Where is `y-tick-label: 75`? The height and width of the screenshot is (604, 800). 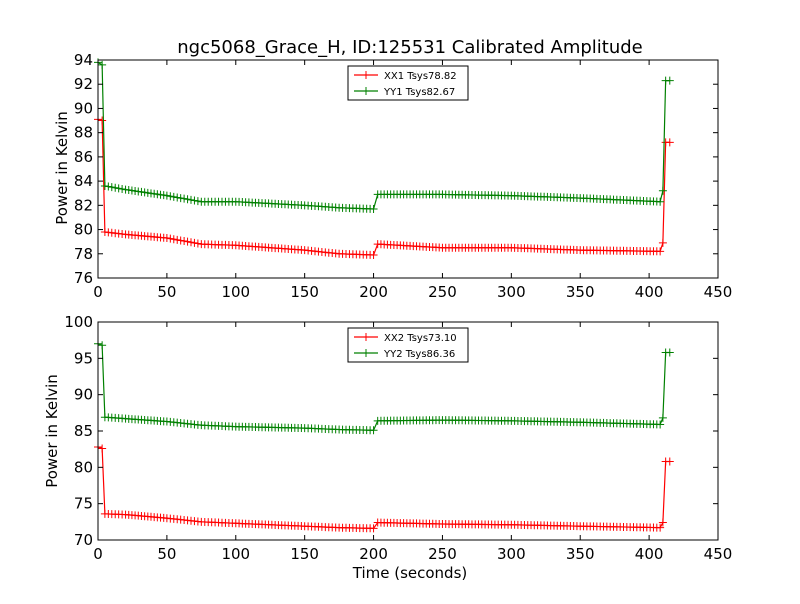
y-tick-label: 75 is located at coordinates (83, 504).